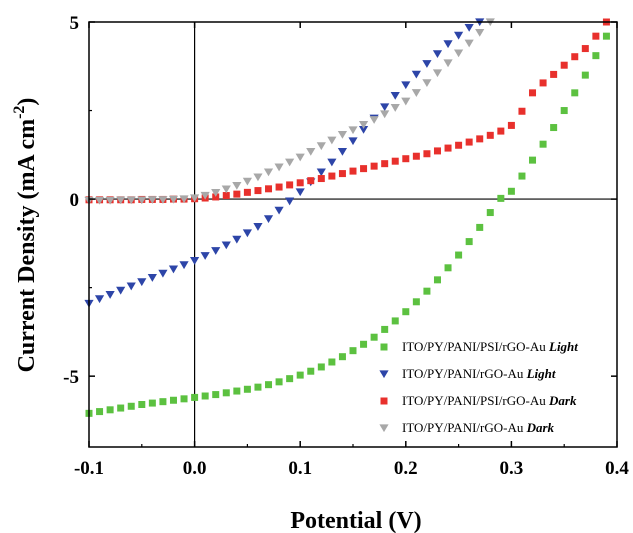 The image size is (633, 533). I want to click on legend-entry-3: ITO/PY/PANI/PSI/rGO-Au Dark, so click(478, 400).